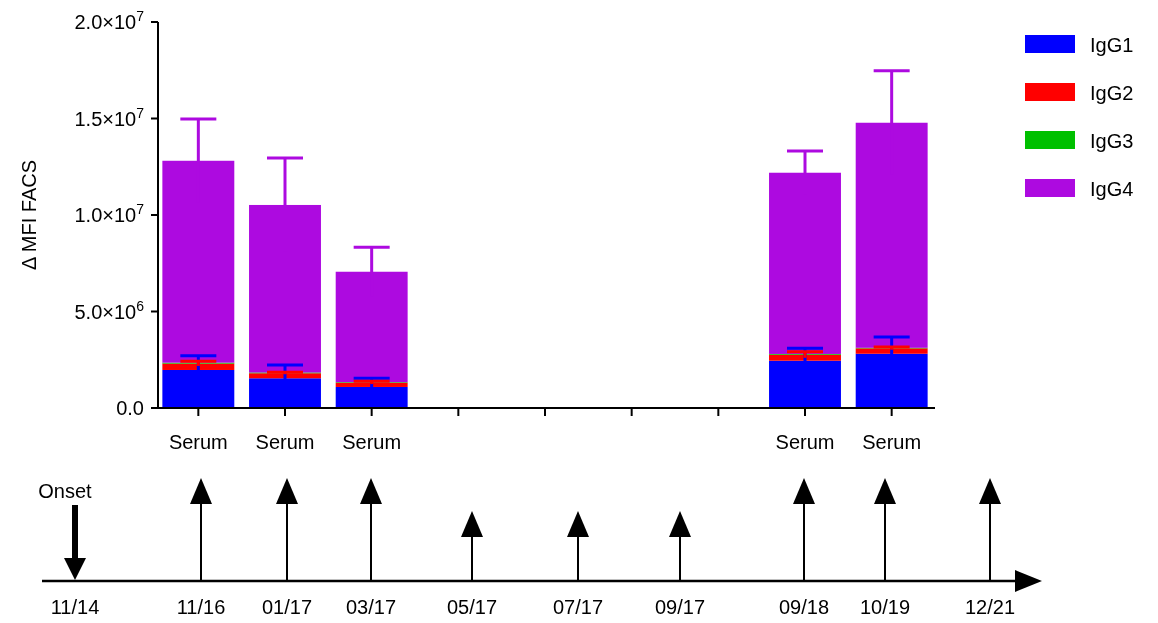 This screenshot has height=623, width=1158. Describe the element at coordinates (680, 607) in the screenshot. I see `text: 09/17` at that location.